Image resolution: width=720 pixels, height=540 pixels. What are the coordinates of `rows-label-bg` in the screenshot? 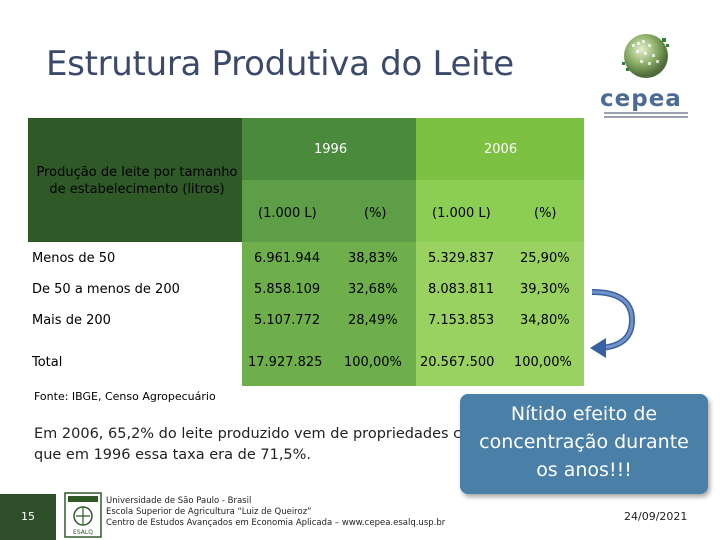 It's located at (135, 314).